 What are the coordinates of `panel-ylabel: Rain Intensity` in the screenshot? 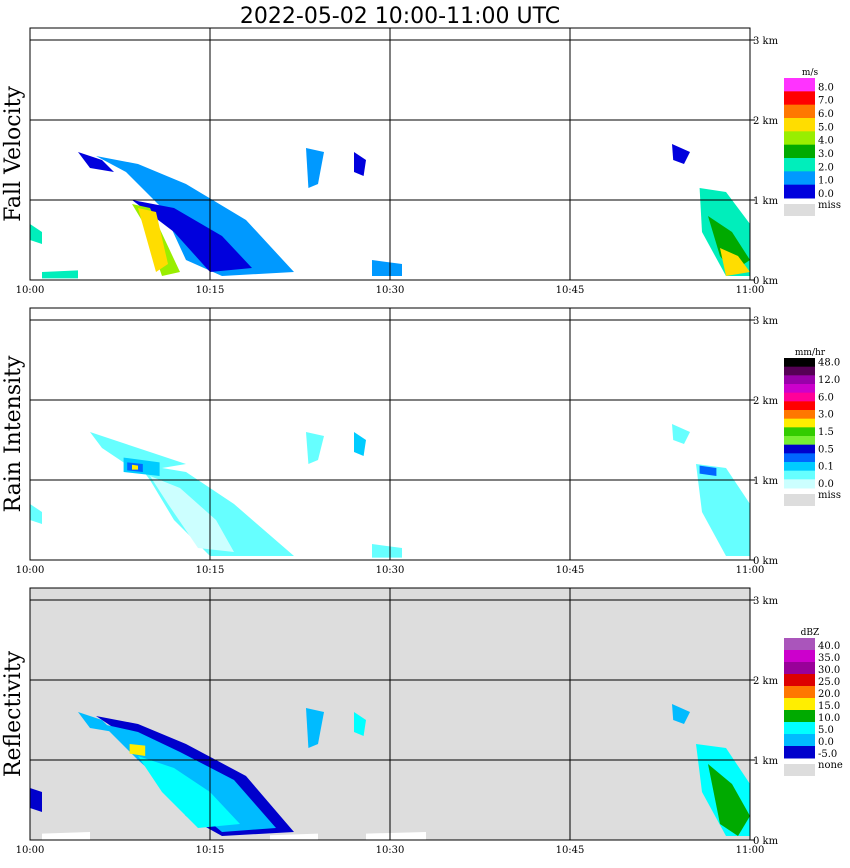 It's located at (13, 433).